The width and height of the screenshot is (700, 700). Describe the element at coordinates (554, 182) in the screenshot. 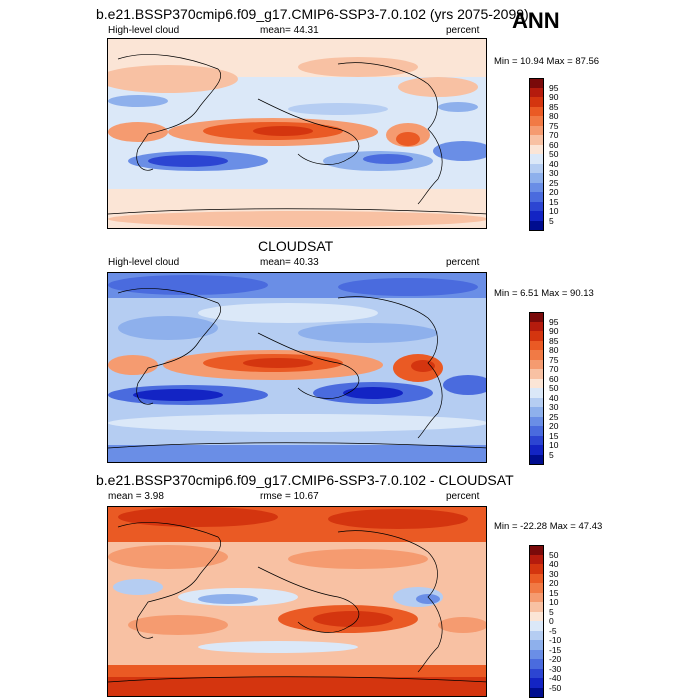

I see `colorbar-tick-label: 25` at that location.